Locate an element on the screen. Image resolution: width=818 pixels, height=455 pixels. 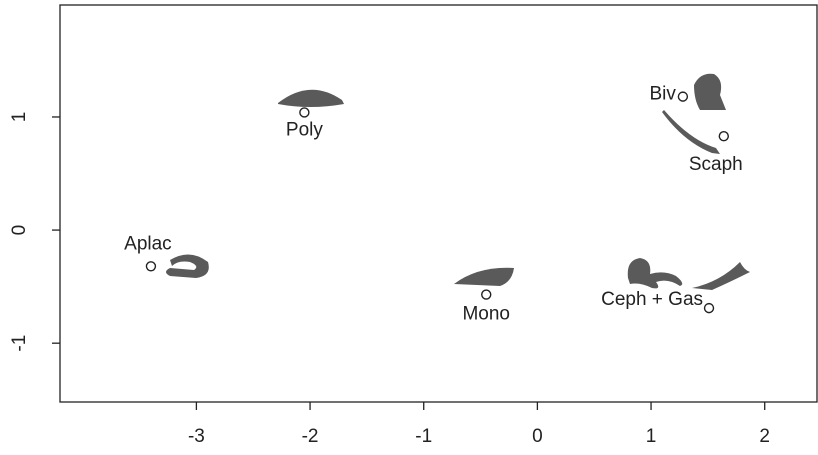
y-tick-label: -1 is located at coordinates (19, 343).